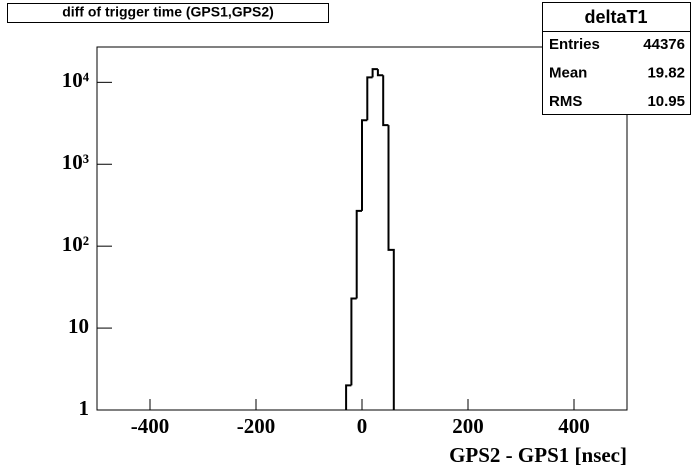 The height and width of the screenshot is (472, 696). Describe the element at coordinates (666, 101) in the screenshot. I see `stats-value: 10.95` at that location.